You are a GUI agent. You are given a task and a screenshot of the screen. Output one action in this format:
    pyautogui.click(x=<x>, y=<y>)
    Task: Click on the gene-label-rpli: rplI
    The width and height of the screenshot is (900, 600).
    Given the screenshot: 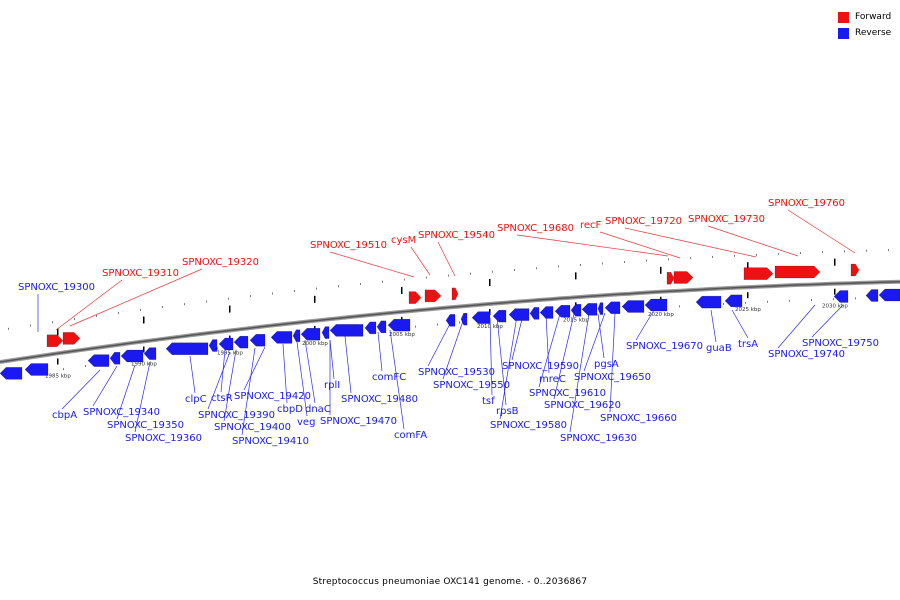 What is the action you would take?
    pyautogui.click(x=332, y=385)
    